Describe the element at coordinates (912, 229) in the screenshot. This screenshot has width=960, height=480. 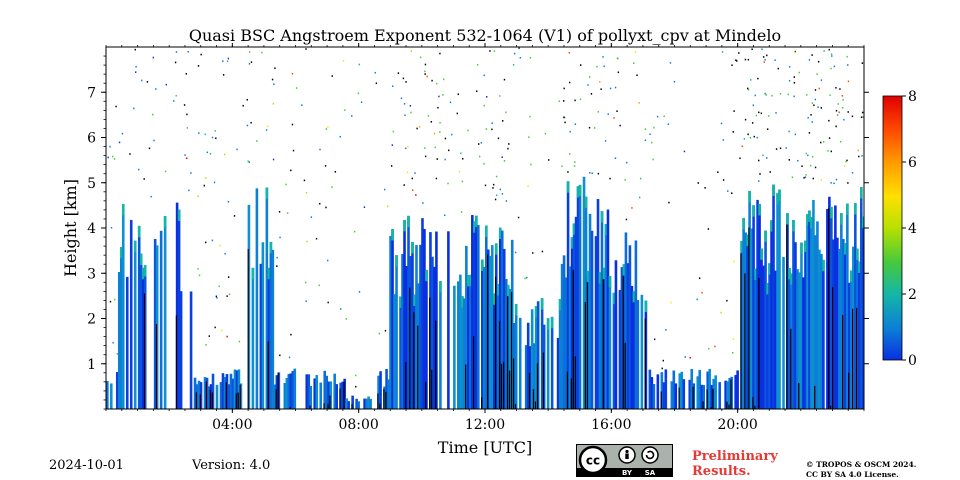
I see `colorbar-tick-label: 4` at that location.